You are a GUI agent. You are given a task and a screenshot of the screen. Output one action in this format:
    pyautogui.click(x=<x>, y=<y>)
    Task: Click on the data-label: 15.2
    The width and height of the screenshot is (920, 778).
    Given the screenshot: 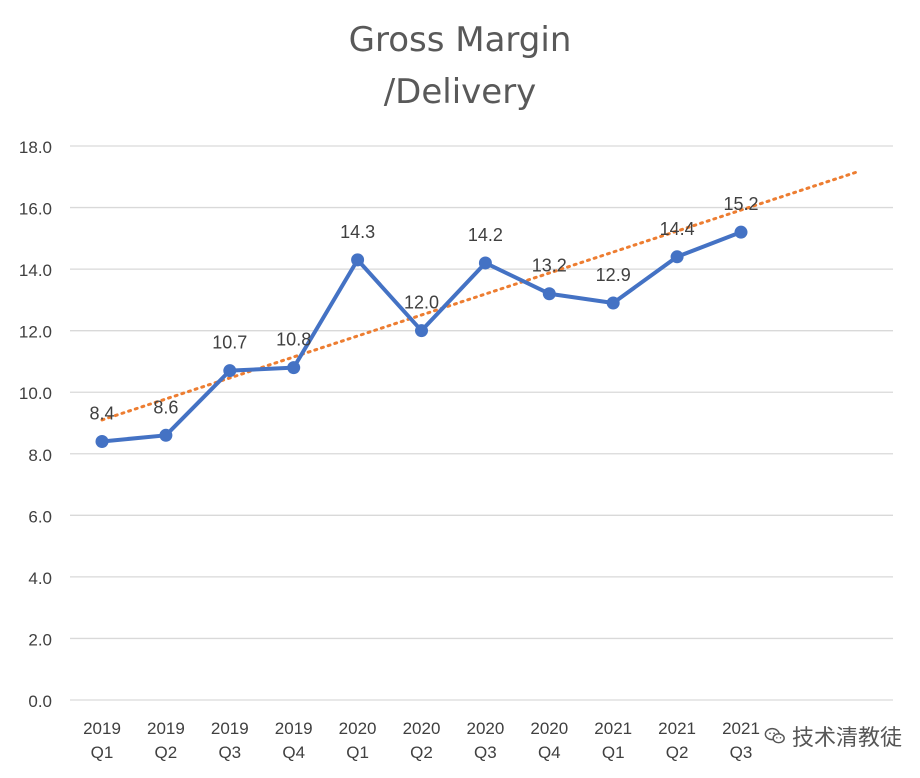 What is the action you would take?
    pyautogui.click(x=740, y=204)
    